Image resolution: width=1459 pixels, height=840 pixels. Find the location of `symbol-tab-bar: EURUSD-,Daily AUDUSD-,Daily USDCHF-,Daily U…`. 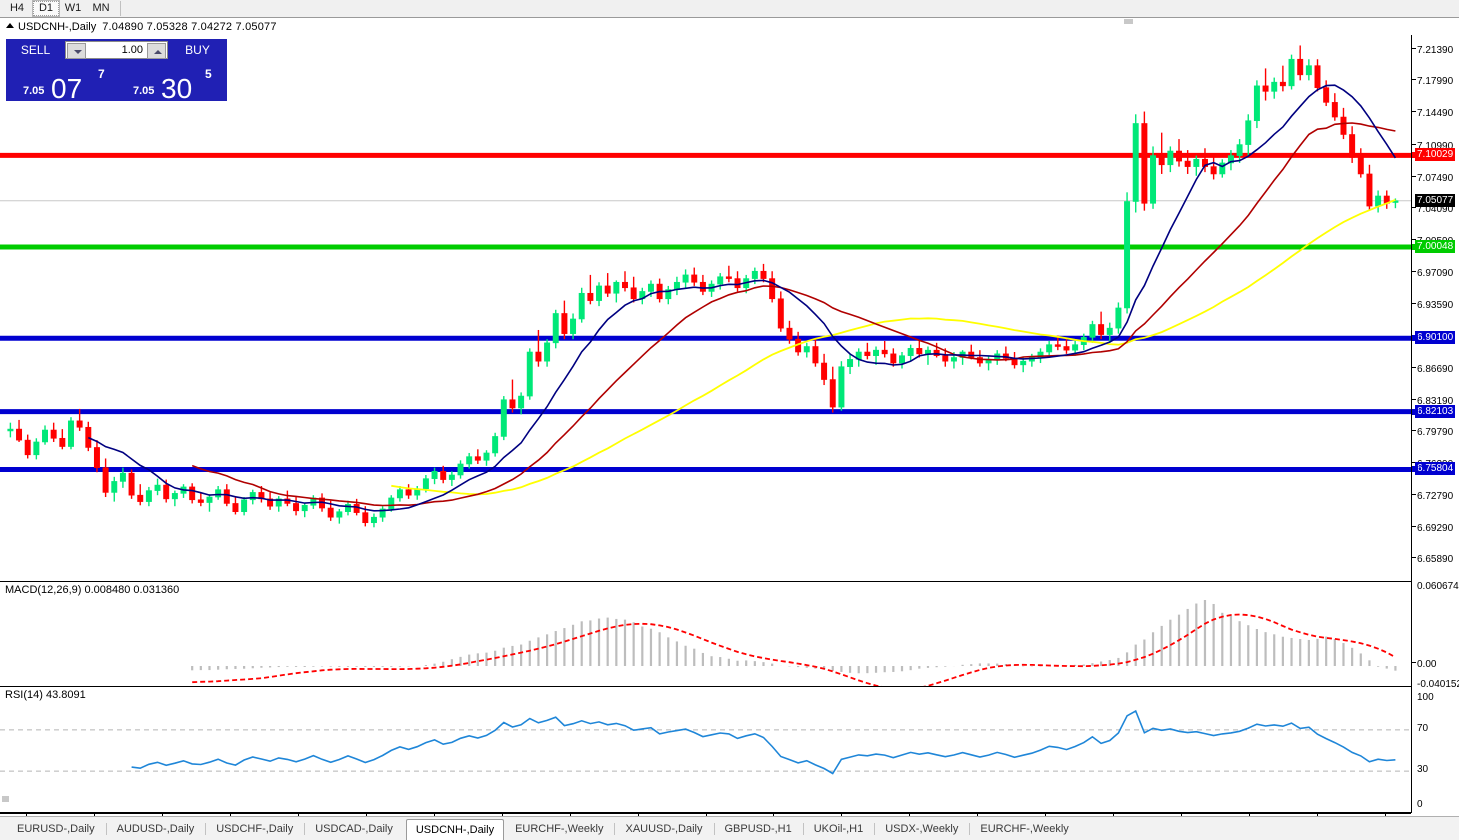

symbol-tab-bar: EURUSD-,Daily AUDUSD-,Daily USDCHF-,Daily U… is located at coordinates (729, 828).